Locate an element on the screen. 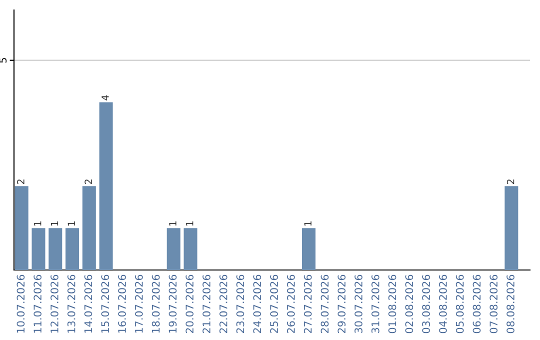  x-tick-label: 10.07.2026 is located at coordinates (20, 303).